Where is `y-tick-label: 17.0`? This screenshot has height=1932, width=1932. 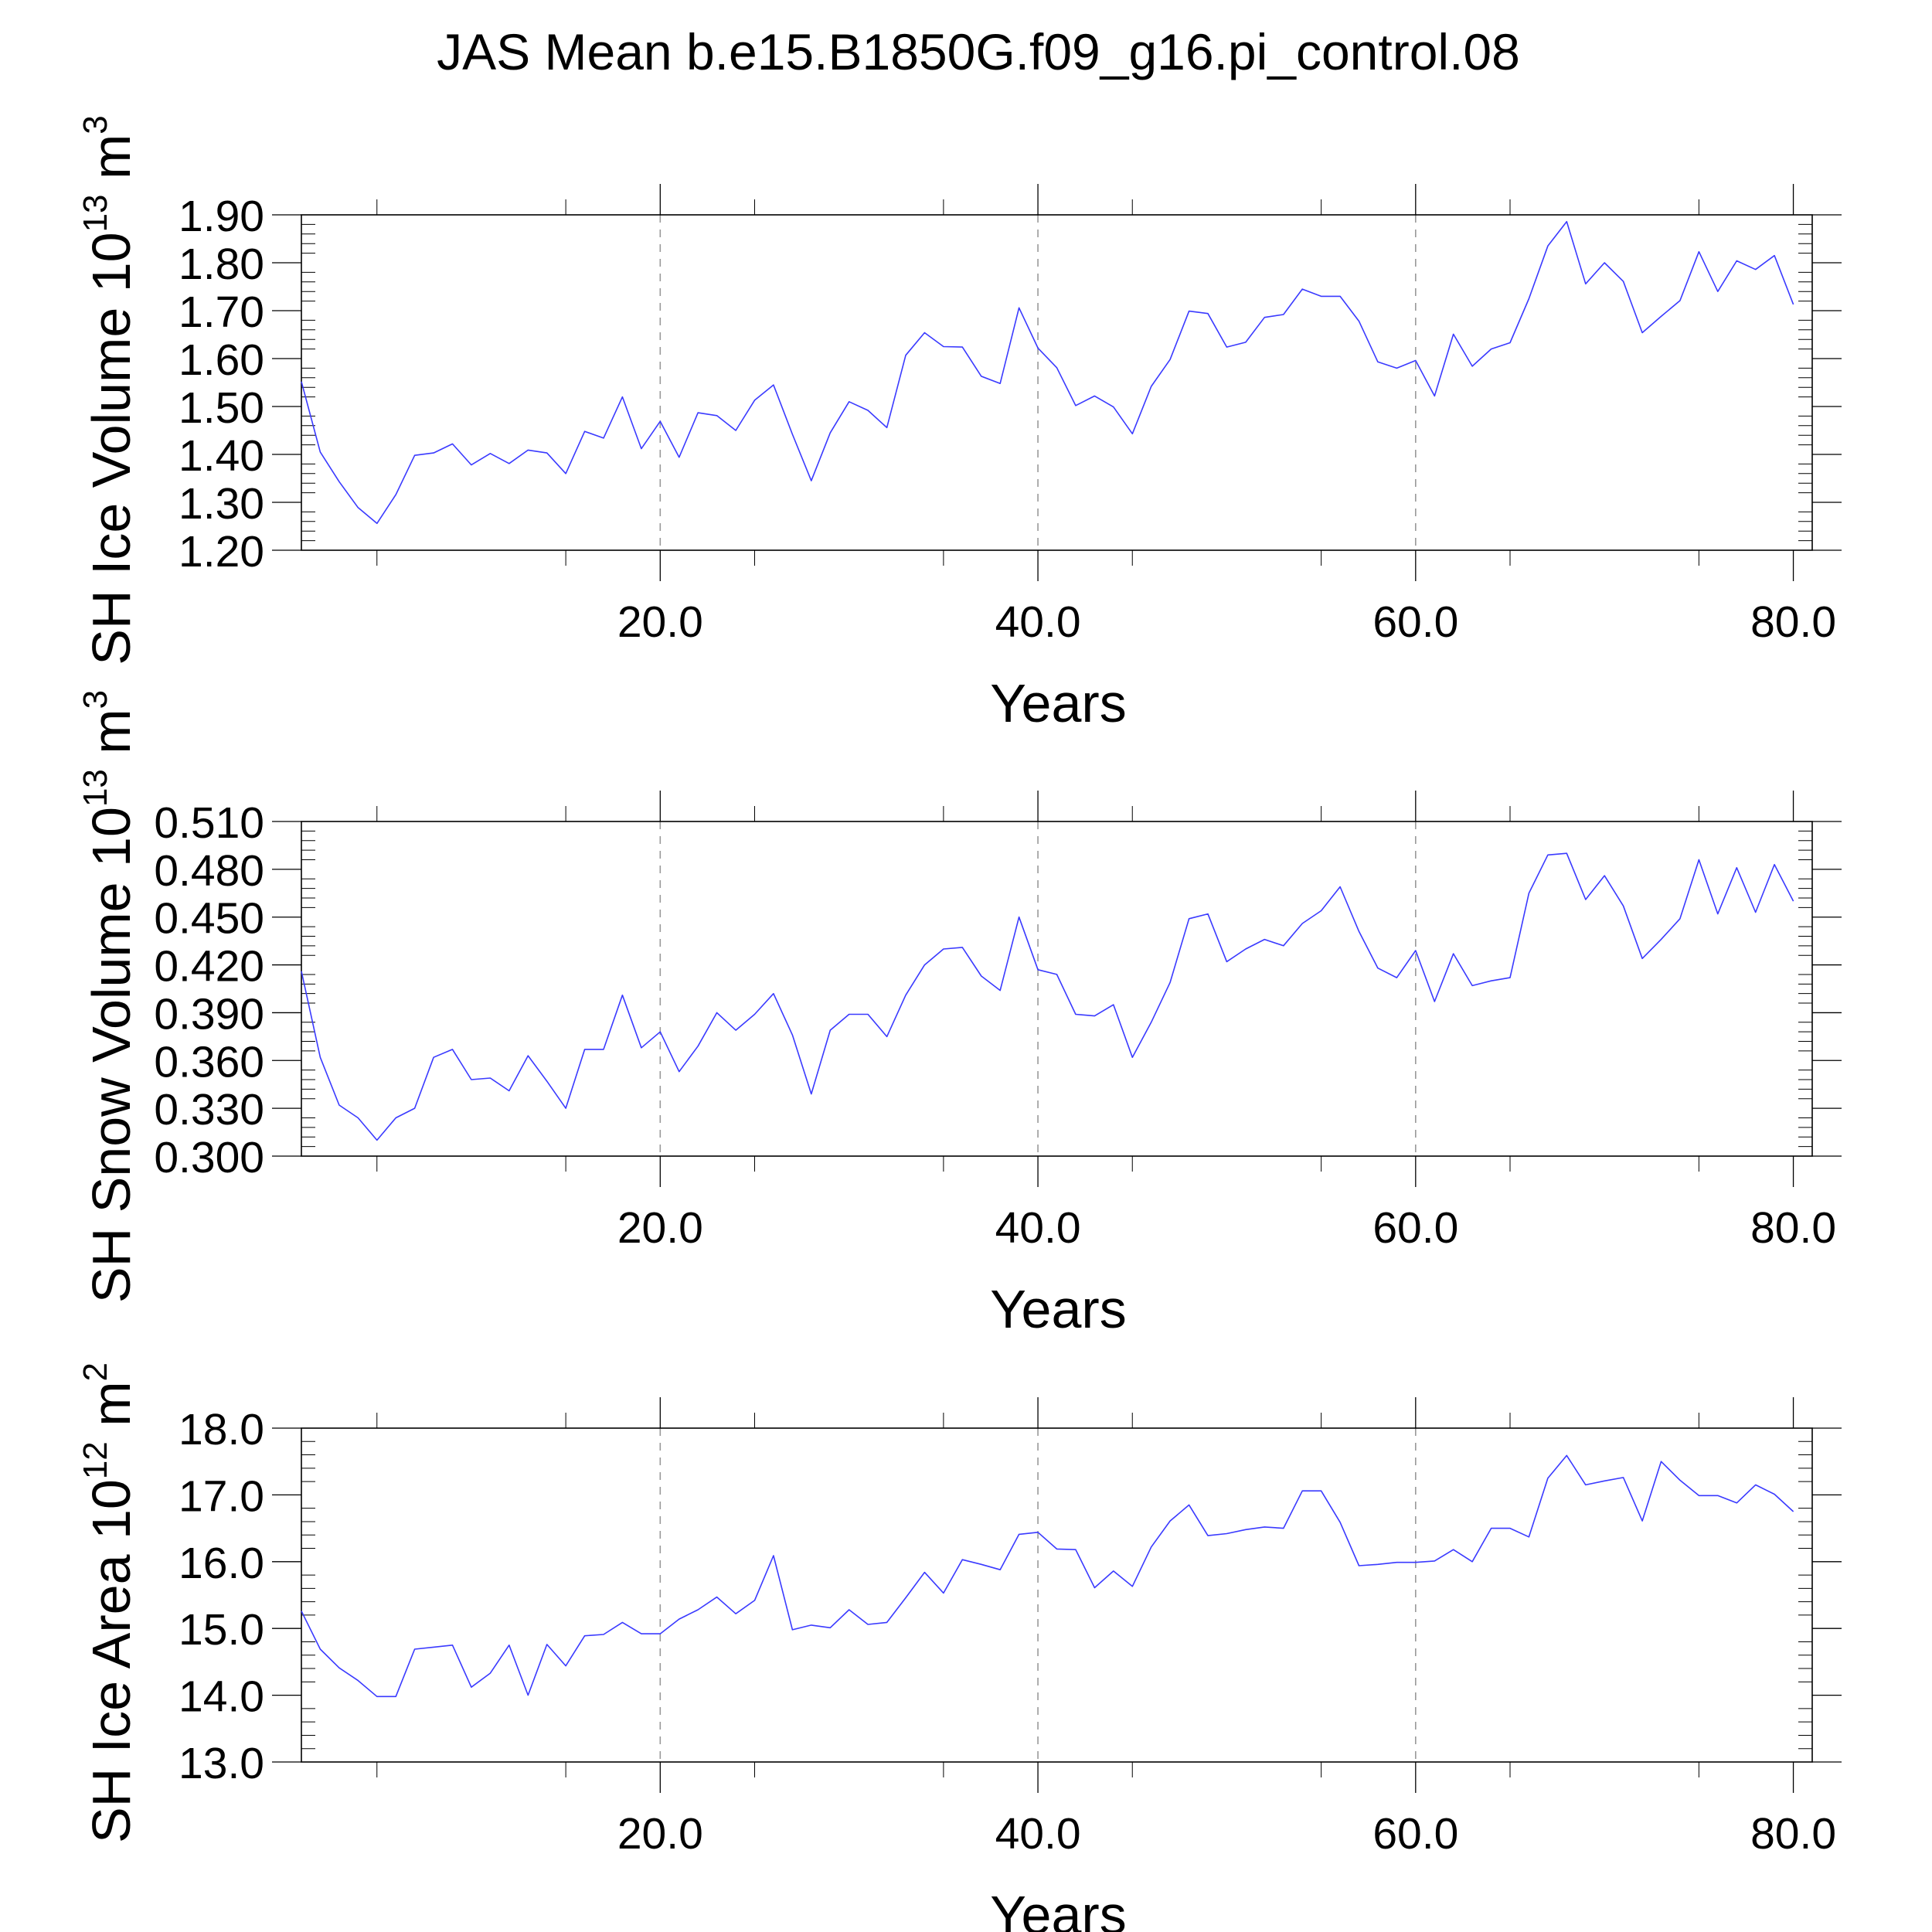
y-tick-label: 17.0 is located at coordinates (221, 1496).